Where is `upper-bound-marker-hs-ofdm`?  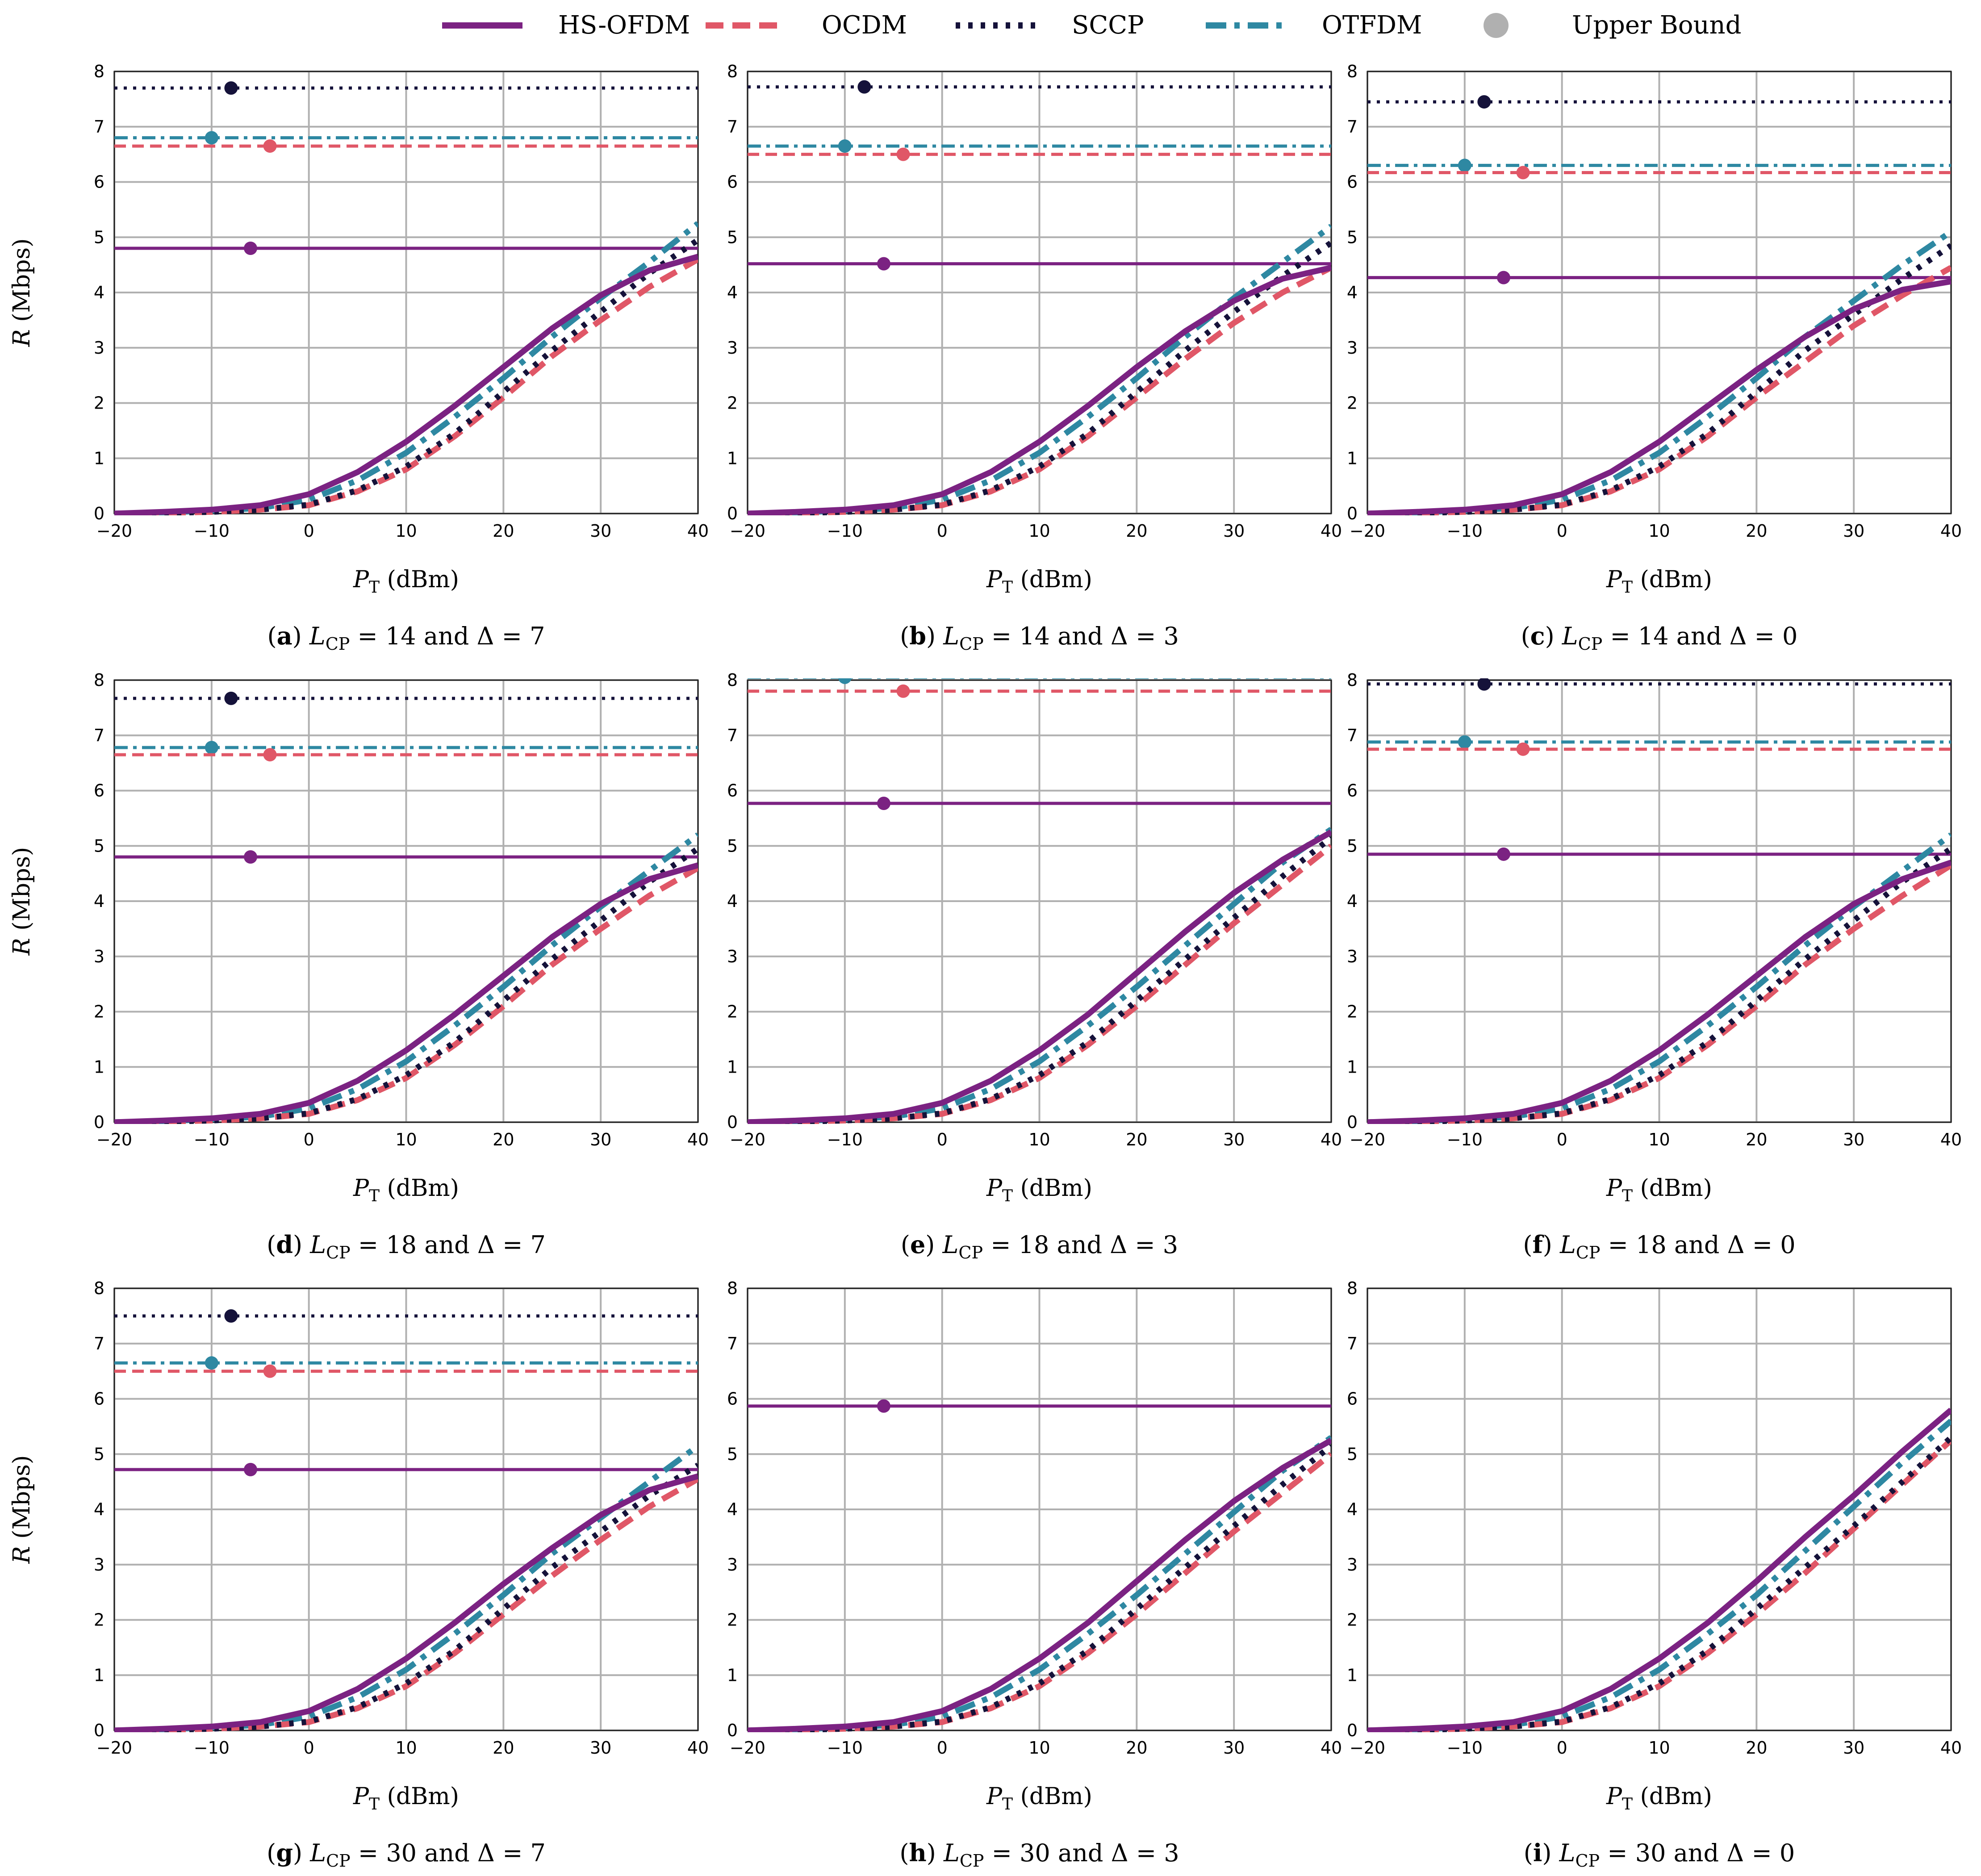 upper-bound-marker-hs-ofdm is located at coordinates (250, 1469).